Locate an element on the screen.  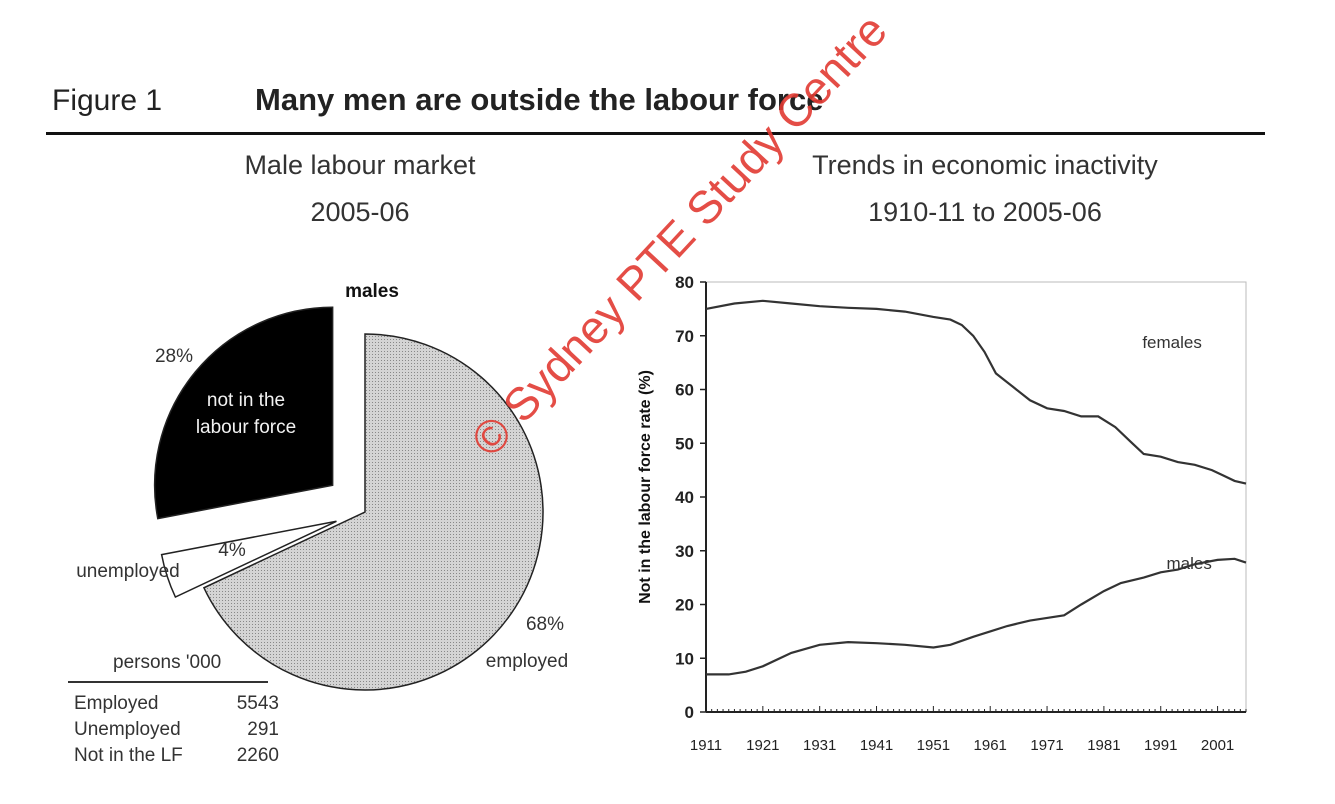
line-chart-title: Trends in economic inactivity is located at coordinates (985, 165).